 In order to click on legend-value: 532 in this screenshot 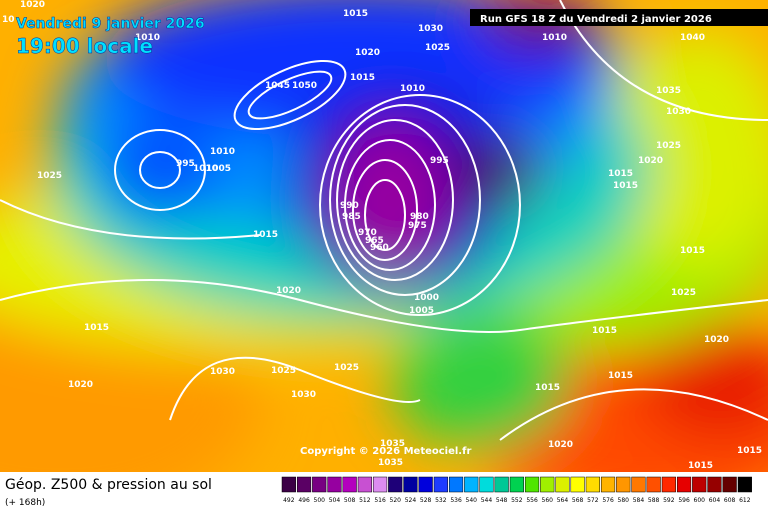, I will do `click(441, 500)`.